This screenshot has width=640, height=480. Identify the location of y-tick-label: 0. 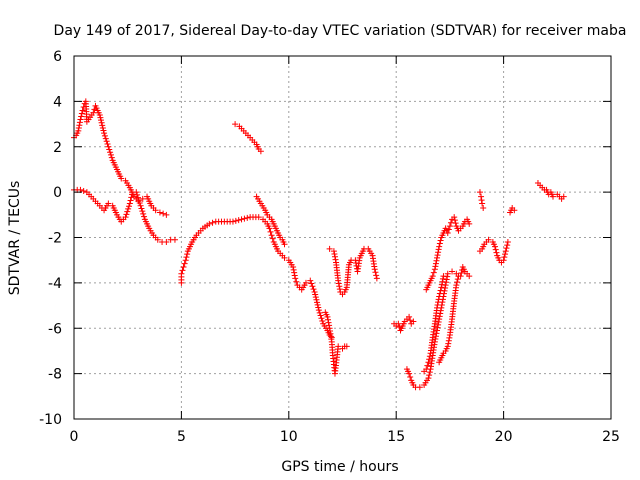
(57, 193).